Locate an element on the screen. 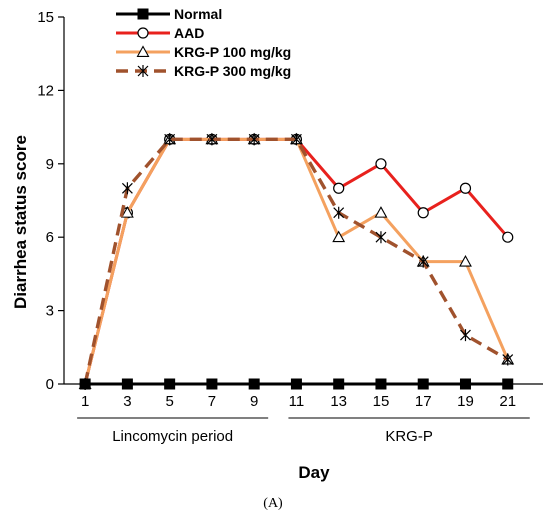 The image size is (550, 514). period-label: KRG-P is located at coordinates (409, 436).